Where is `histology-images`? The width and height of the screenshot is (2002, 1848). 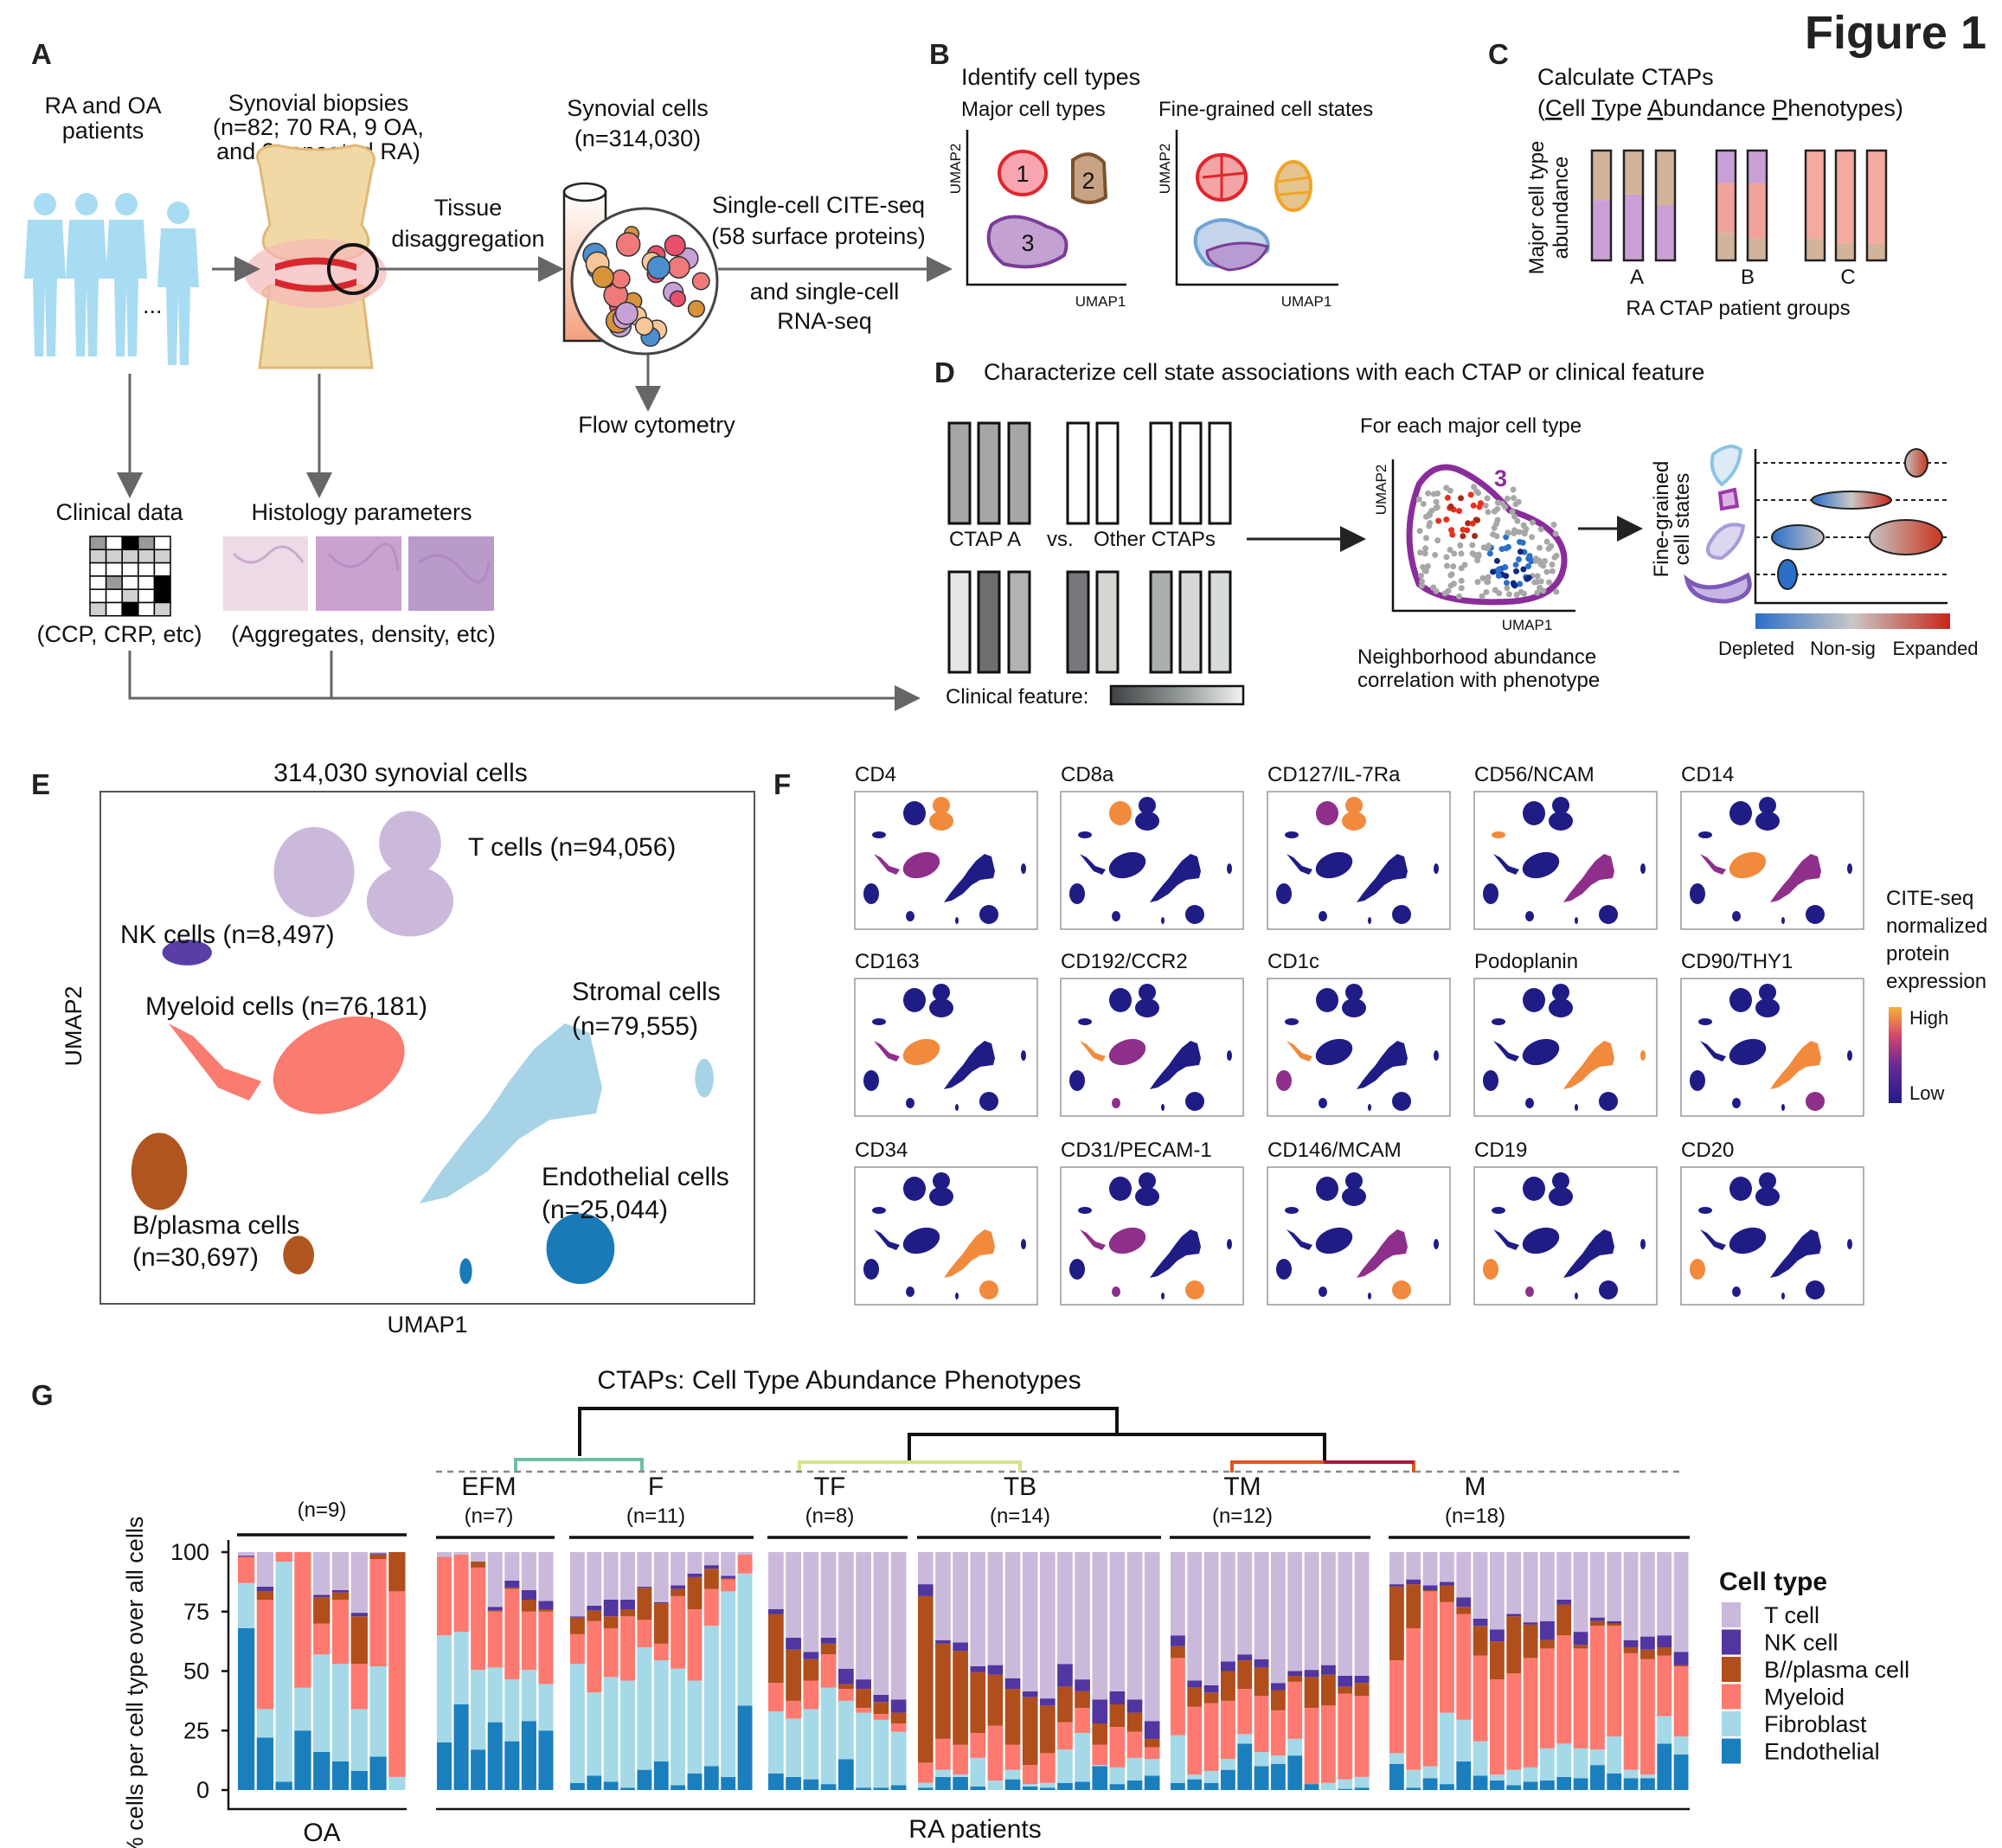
histology-images is located at coordinates (359, 574).